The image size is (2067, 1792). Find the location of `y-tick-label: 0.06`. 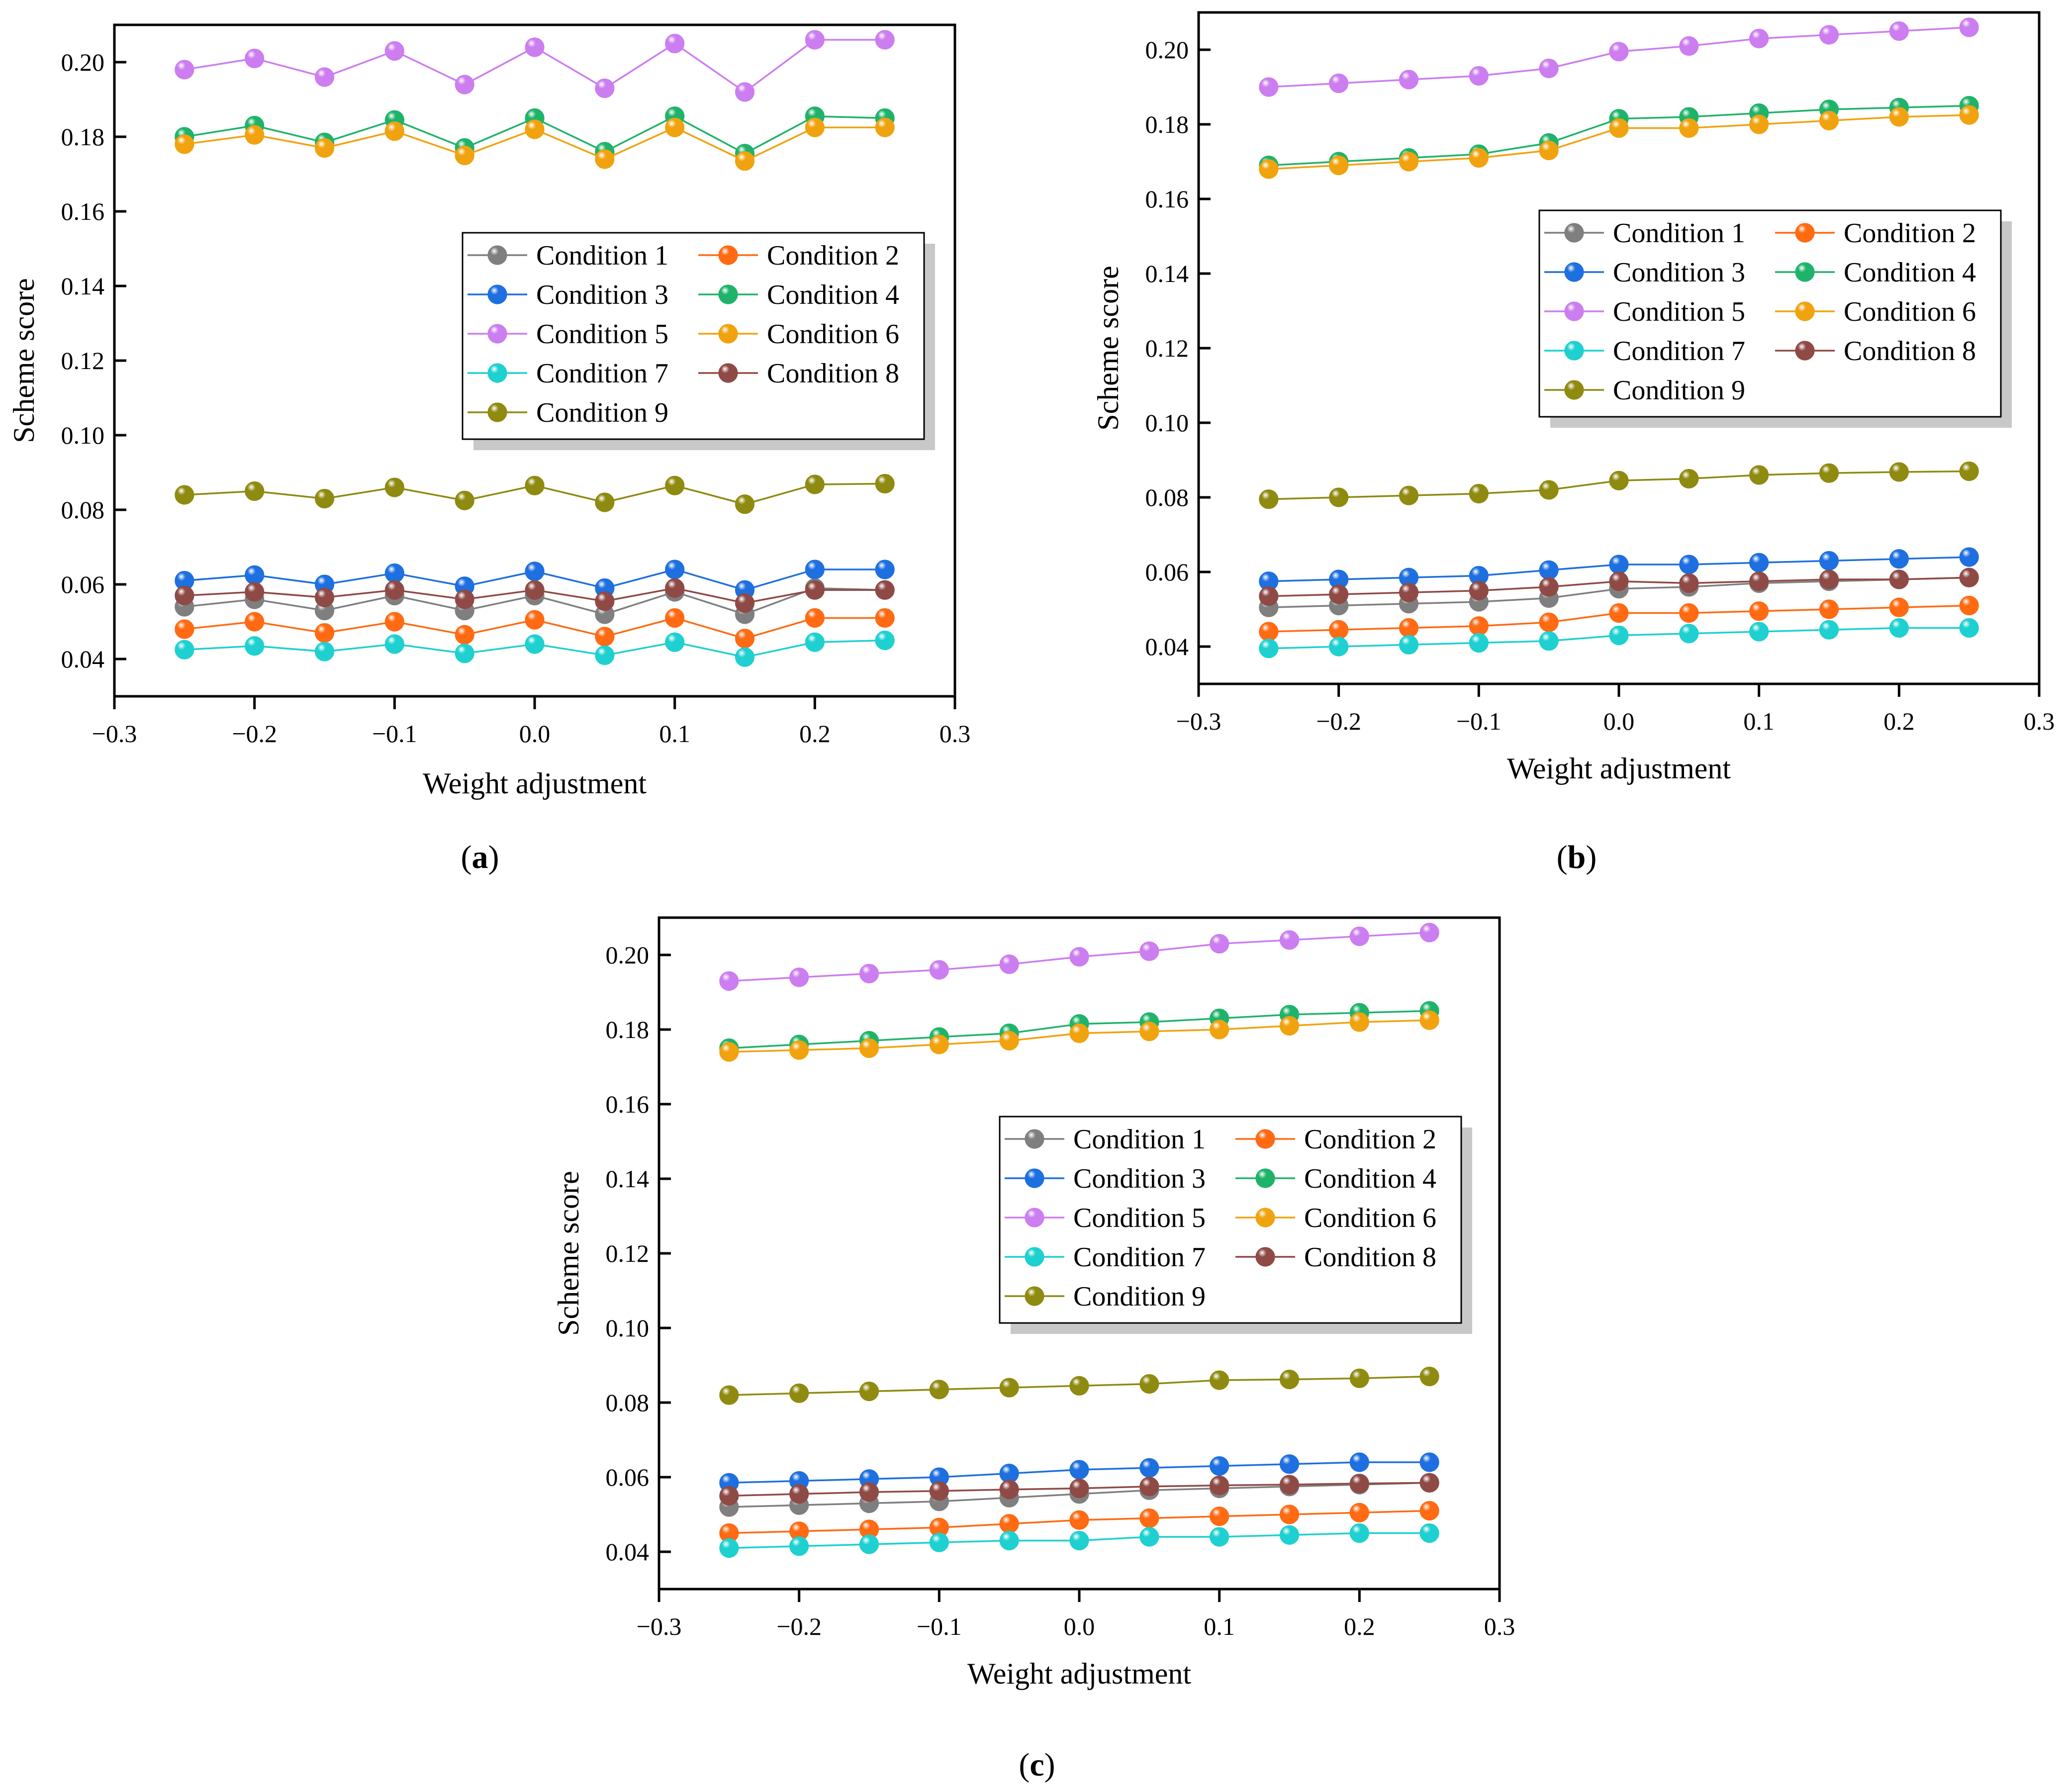

y-tick-label: 0.06 is located at coordinates (1167, 572).